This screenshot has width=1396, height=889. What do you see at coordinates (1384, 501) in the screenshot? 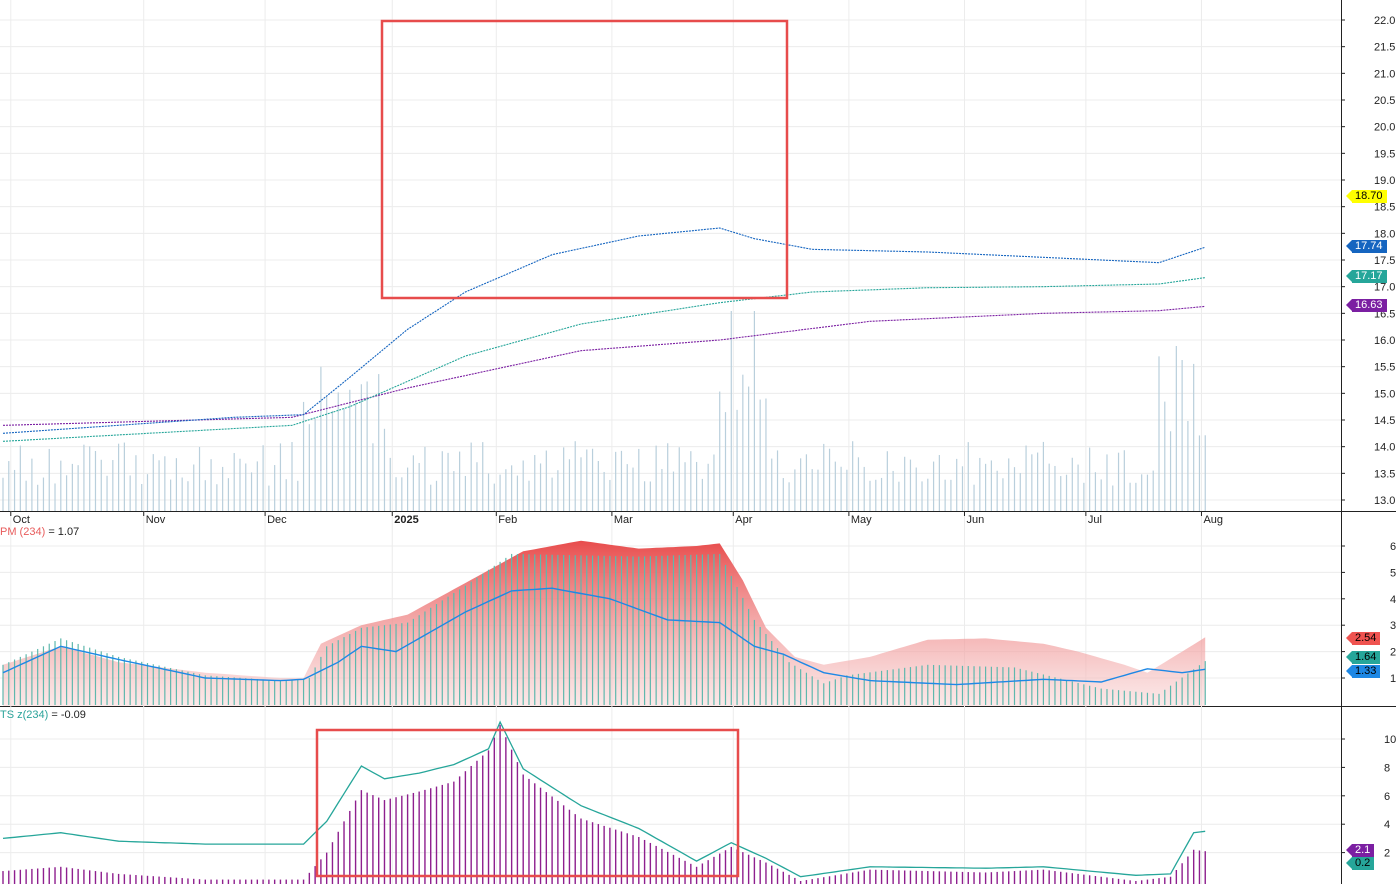
I see `price-axis-label: 13.0` at bounding box center [1384, 501].